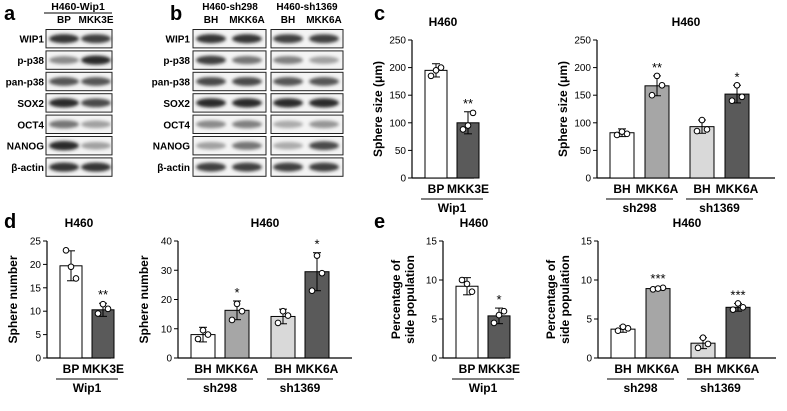 The height and width of the screenshot is (411, 787). What do you see at coordinates (173, 168) in the screenshot?
I see `blot-b-protein-label: β-actin` at bounding box center [173, 168].